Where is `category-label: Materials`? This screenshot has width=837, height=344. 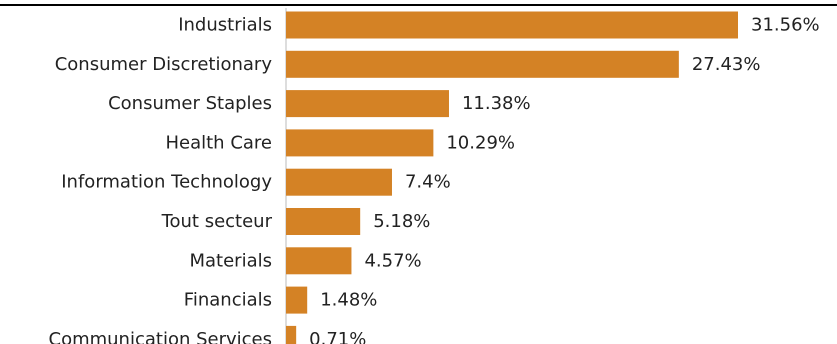
category-label: Materials is located at coordinates (230, 260).